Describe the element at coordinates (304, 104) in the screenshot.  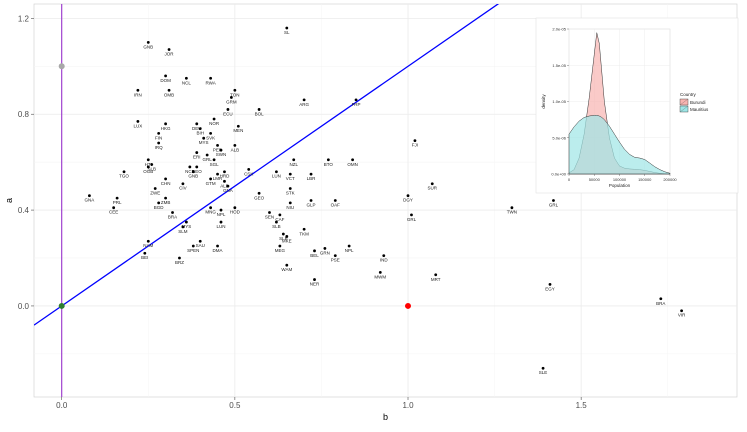
I see `point-label: ARG` at that location.